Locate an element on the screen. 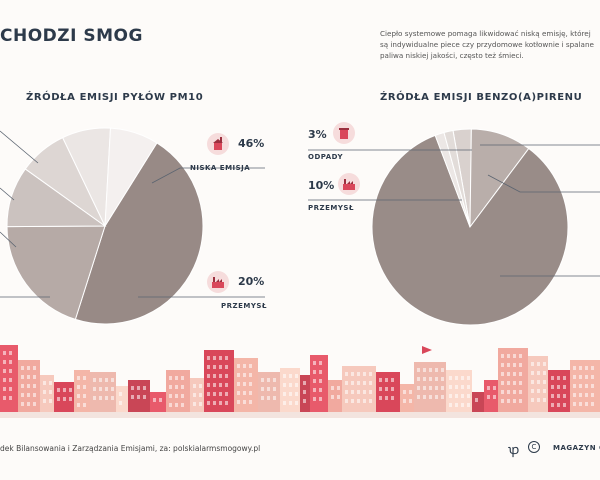 The image size is (600, 480). bap-pie is located at coordinates (470, 227).